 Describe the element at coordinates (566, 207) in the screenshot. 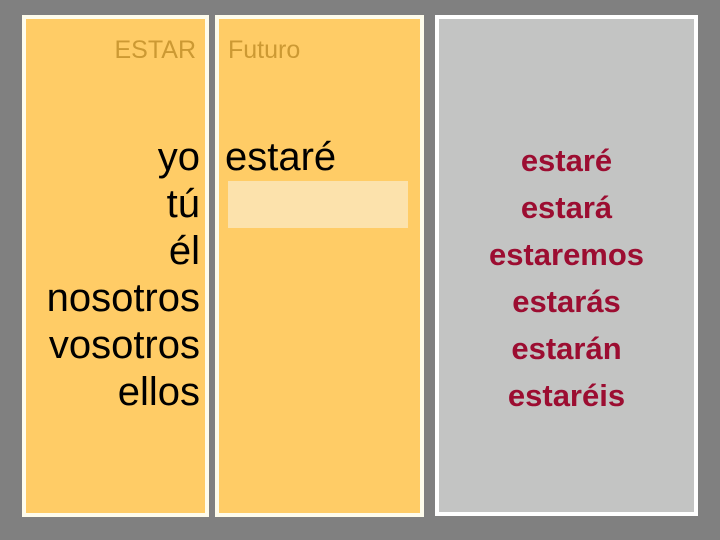

I see `answer-word: estará` at that location.